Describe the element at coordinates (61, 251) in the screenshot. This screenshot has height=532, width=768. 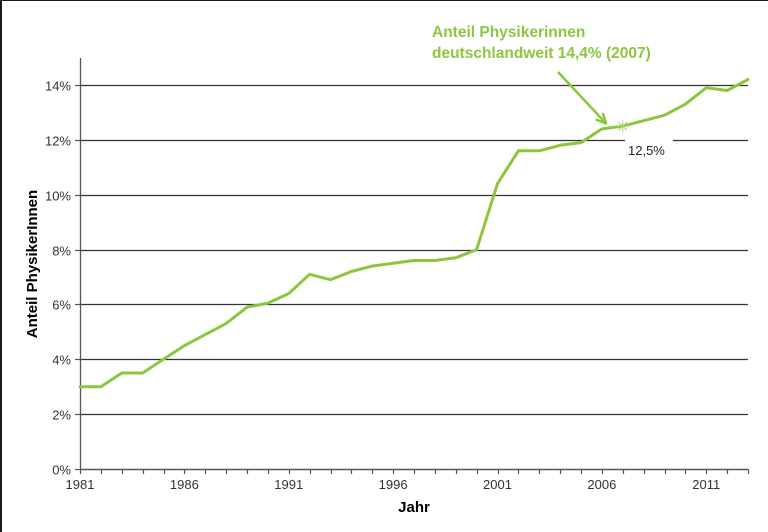
I see `y-tick-label: 8%` at that location.